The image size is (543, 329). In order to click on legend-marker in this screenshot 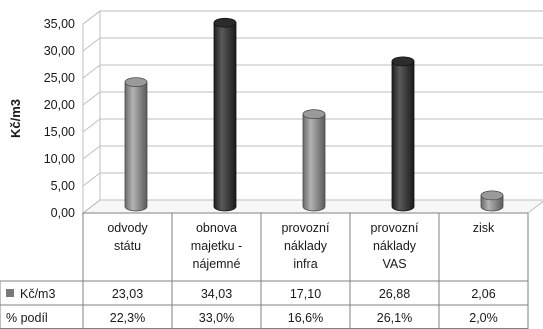, I will do `click(10, 293)`.